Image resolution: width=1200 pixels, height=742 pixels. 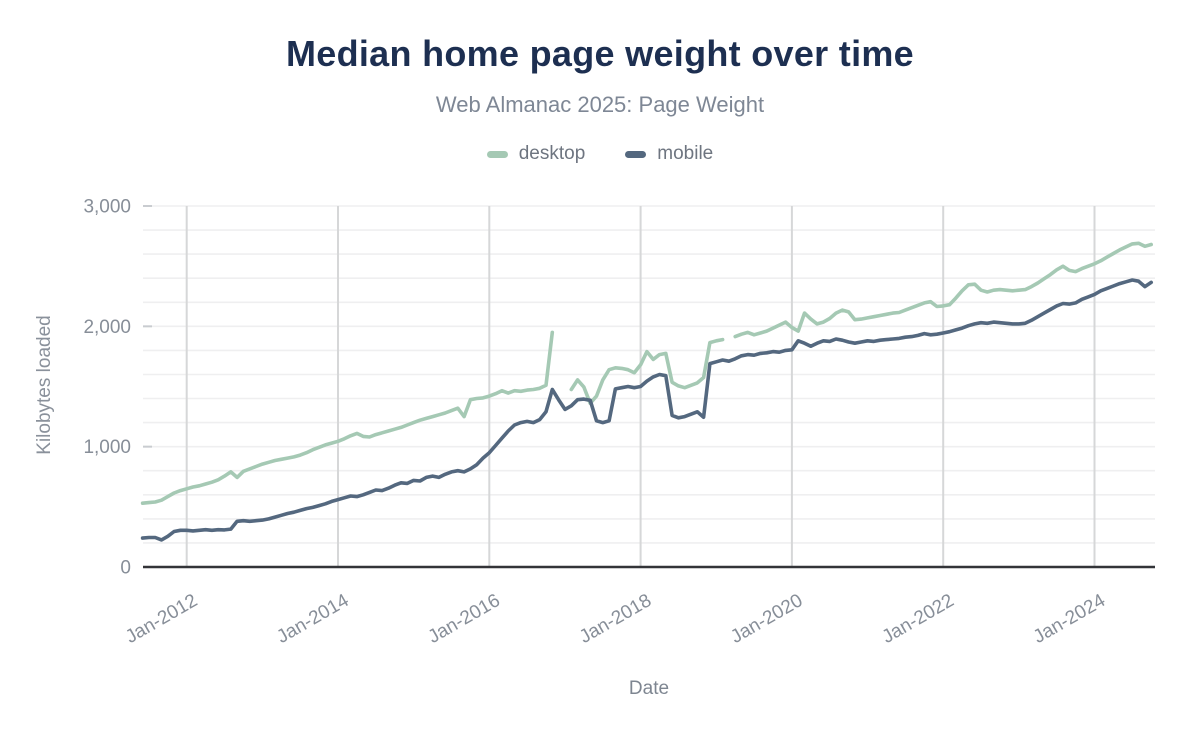 I want to click on chart-subtitle: Web Almanac 2025: Page Weight, so click(x=600, y=104).